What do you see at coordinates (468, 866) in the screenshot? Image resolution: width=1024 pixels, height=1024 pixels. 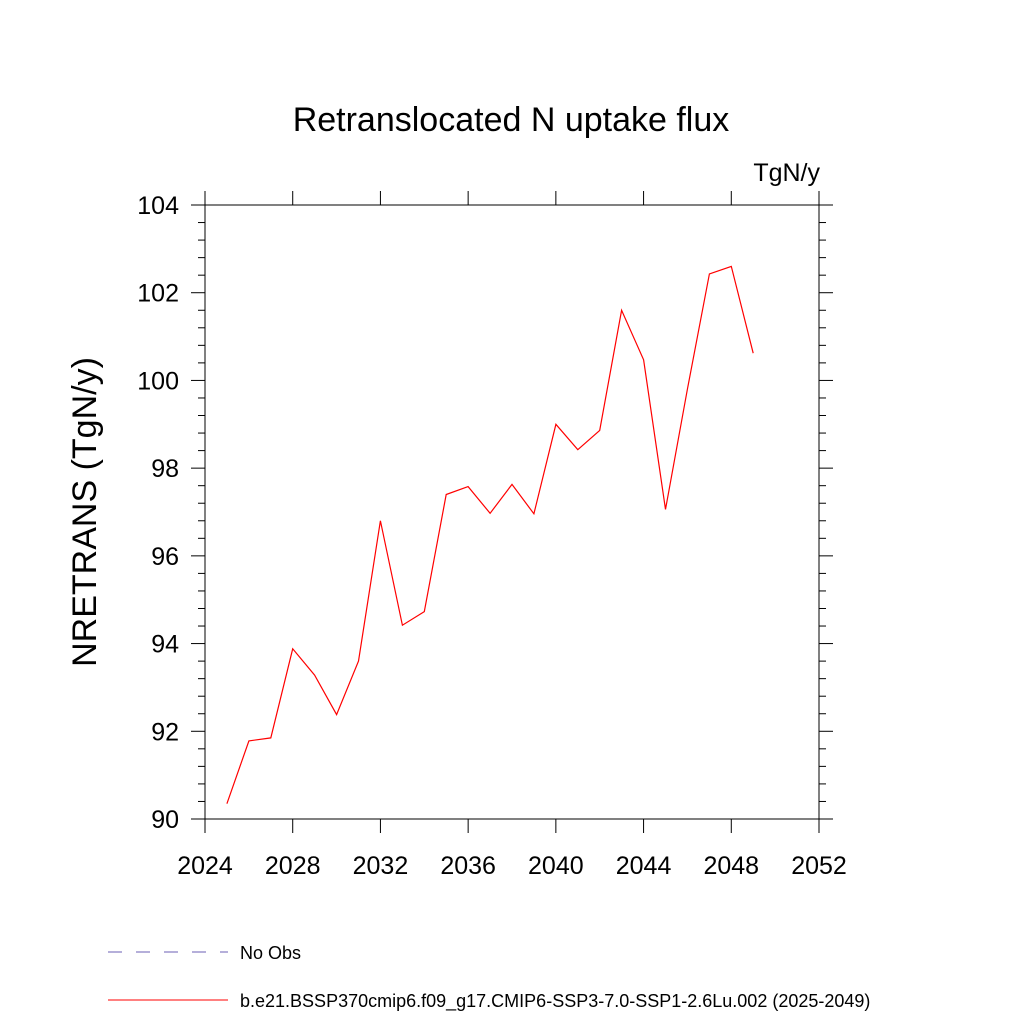 I see `x-tick-label: 2036` at bounding box center [468, 866].